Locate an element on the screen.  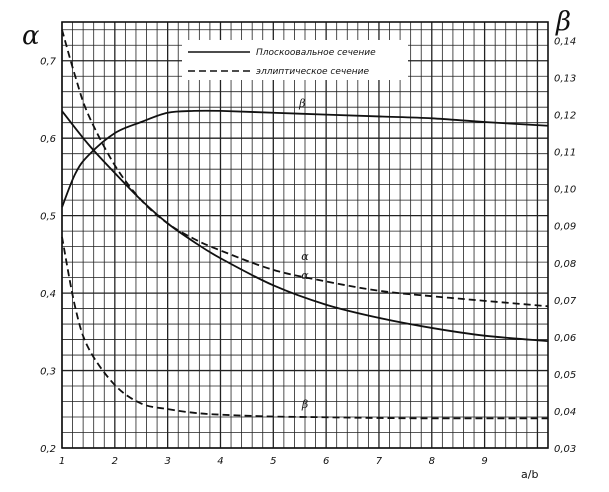
right-tick-label: 0,09 is located at coordinates (565, 227).